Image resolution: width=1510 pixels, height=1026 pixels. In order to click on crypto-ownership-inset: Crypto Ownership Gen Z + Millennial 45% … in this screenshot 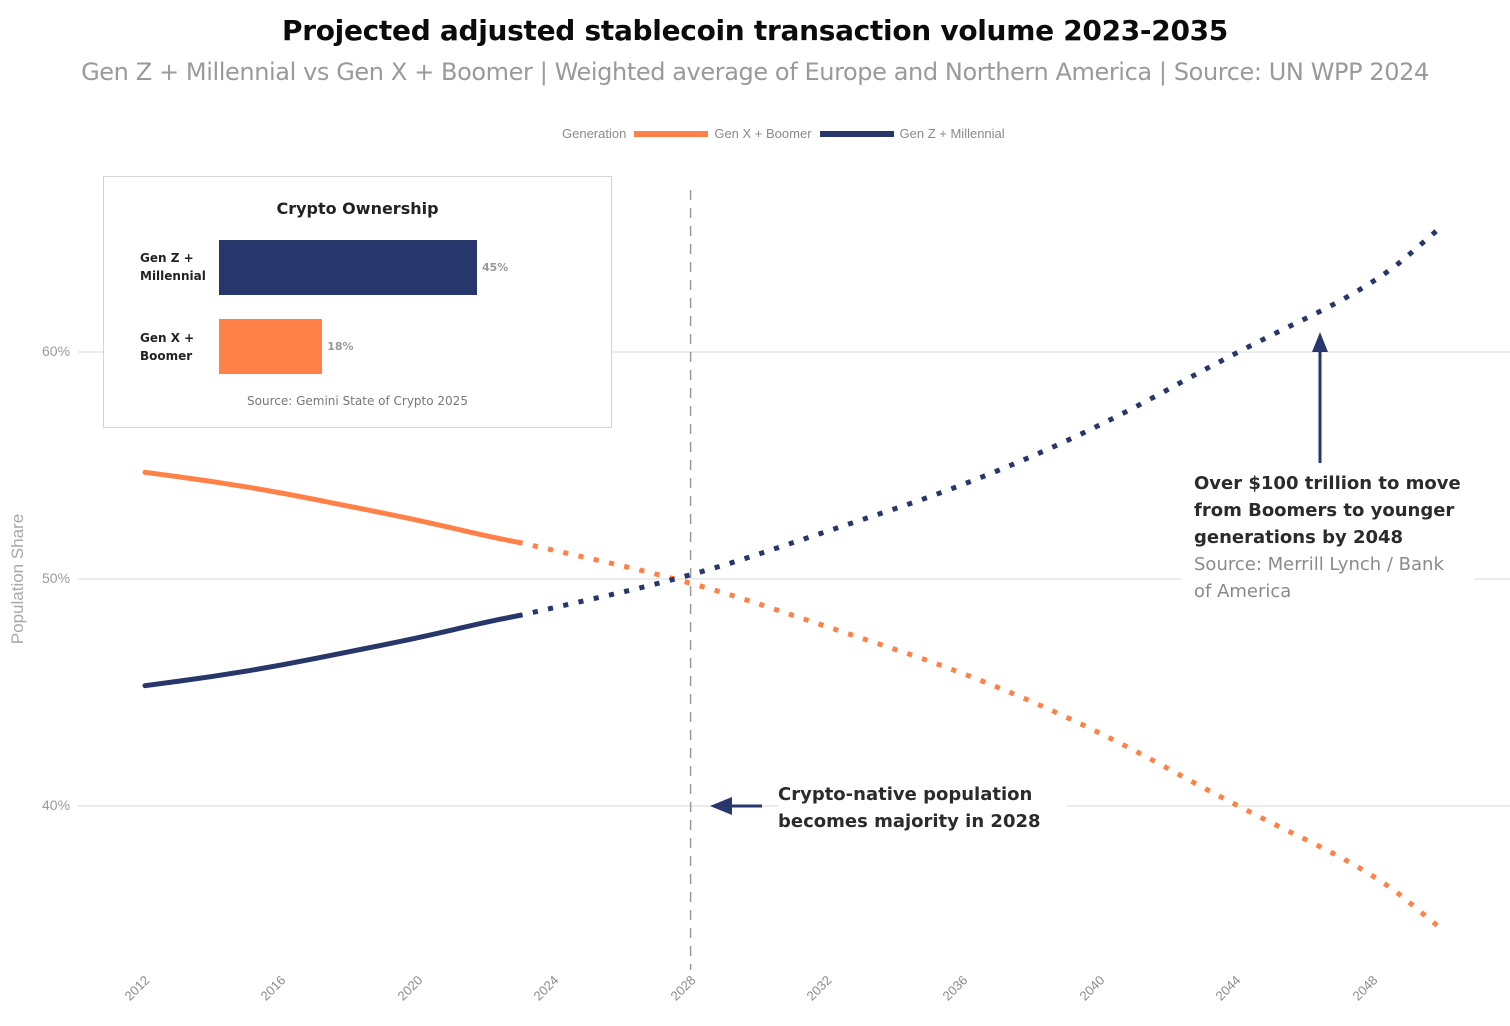, I will do `click(357, 302)`.